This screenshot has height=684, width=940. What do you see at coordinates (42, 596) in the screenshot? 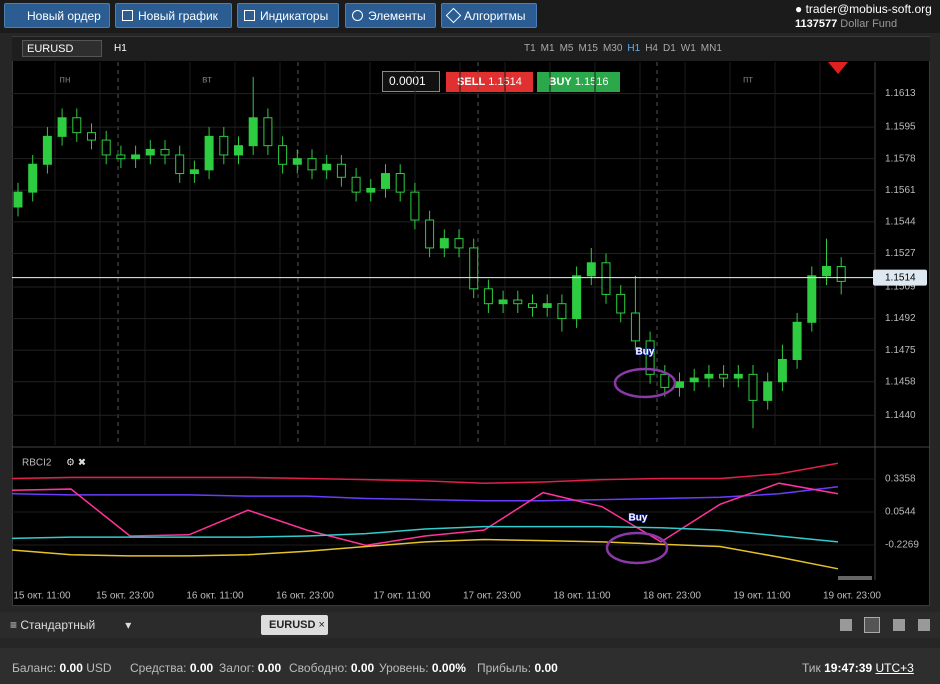
I see `x-tick-label: 15 окт. 11:00` at bounding box center [42, 596].